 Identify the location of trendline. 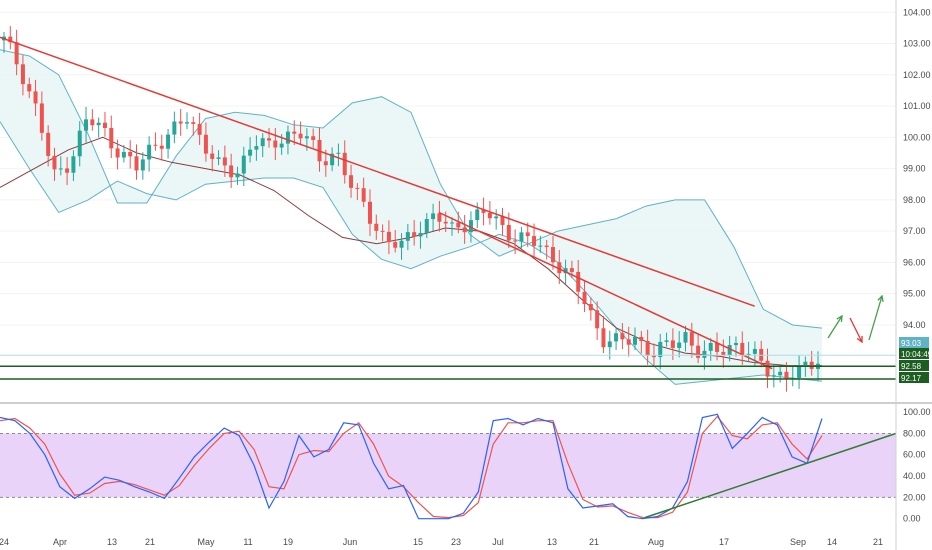
(605, 290).